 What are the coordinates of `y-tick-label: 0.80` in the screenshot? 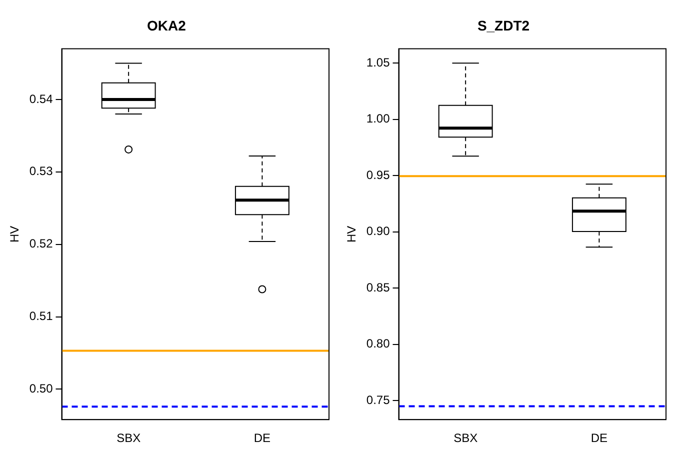 It's located at (378, 343).